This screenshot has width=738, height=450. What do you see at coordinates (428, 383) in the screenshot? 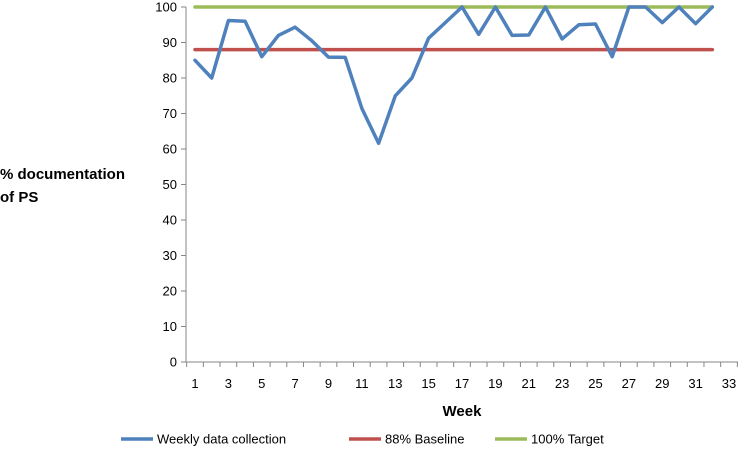
I see `x-tick-label: 15` at bounding box center [428, 383].